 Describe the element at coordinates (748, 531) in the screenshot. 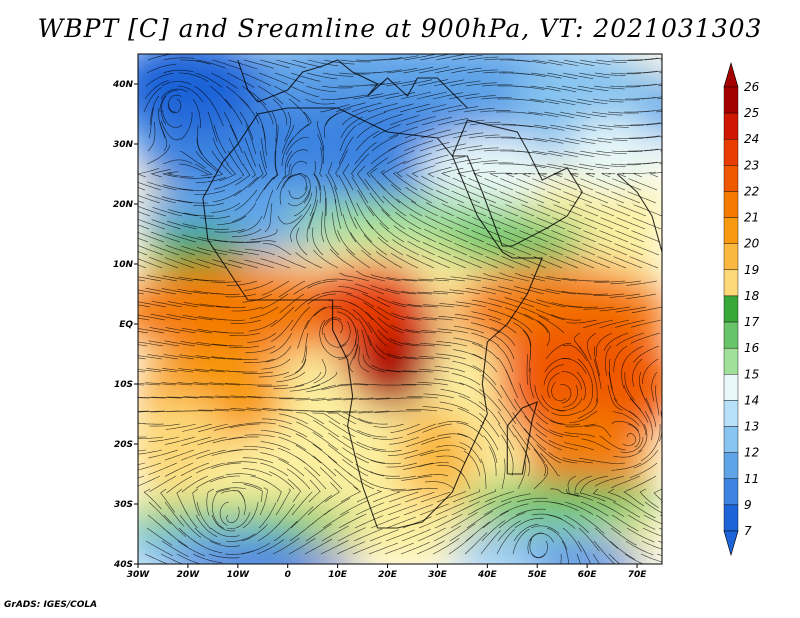

I see `colorbar-label: 7` at that location.